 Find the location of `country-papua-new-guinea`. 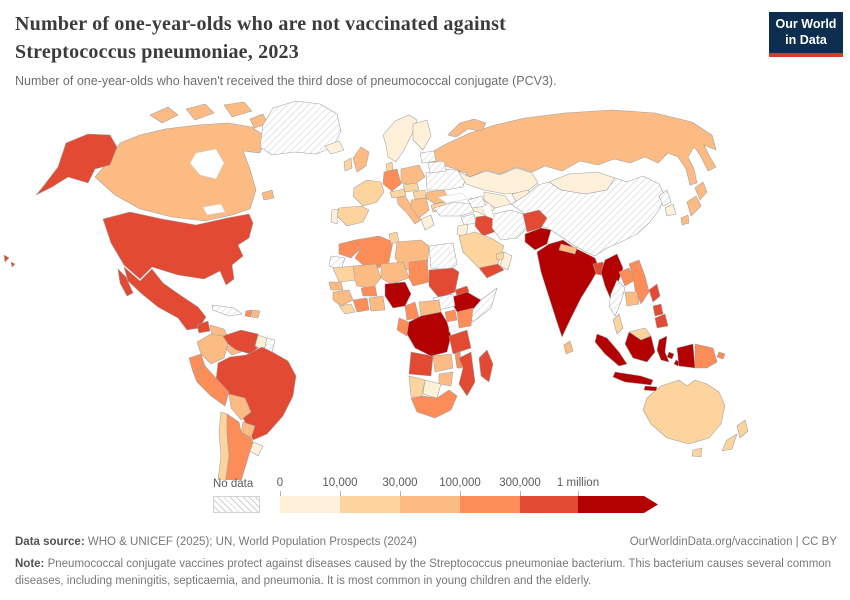

country-papua-new-guinea is located at coordinates (706, 356).